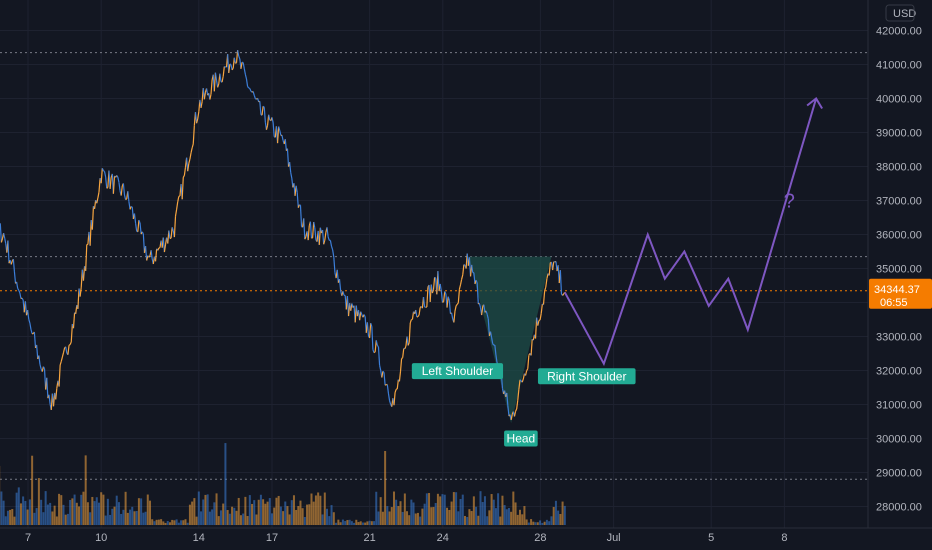 This screenshot has width=932, height=550. What do you see at coordinates (199, 538) in the screenshot?
I see `x-tick-label: 14` at bounding box center [199, 538].